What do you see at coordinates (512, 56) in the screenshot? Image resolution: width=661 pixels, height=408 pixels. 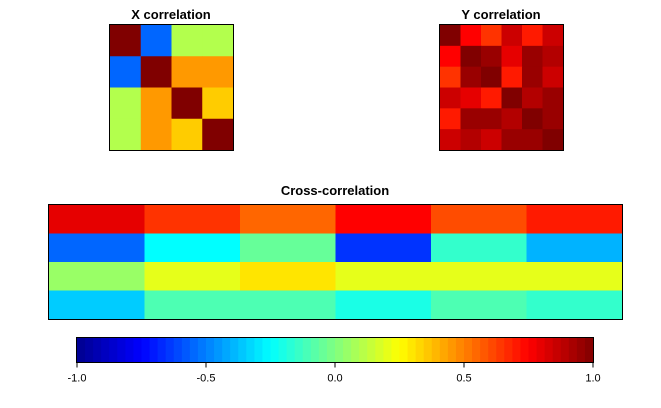 I see `y-correlation-cell-r2-c4` at bounding box center [512, 56].